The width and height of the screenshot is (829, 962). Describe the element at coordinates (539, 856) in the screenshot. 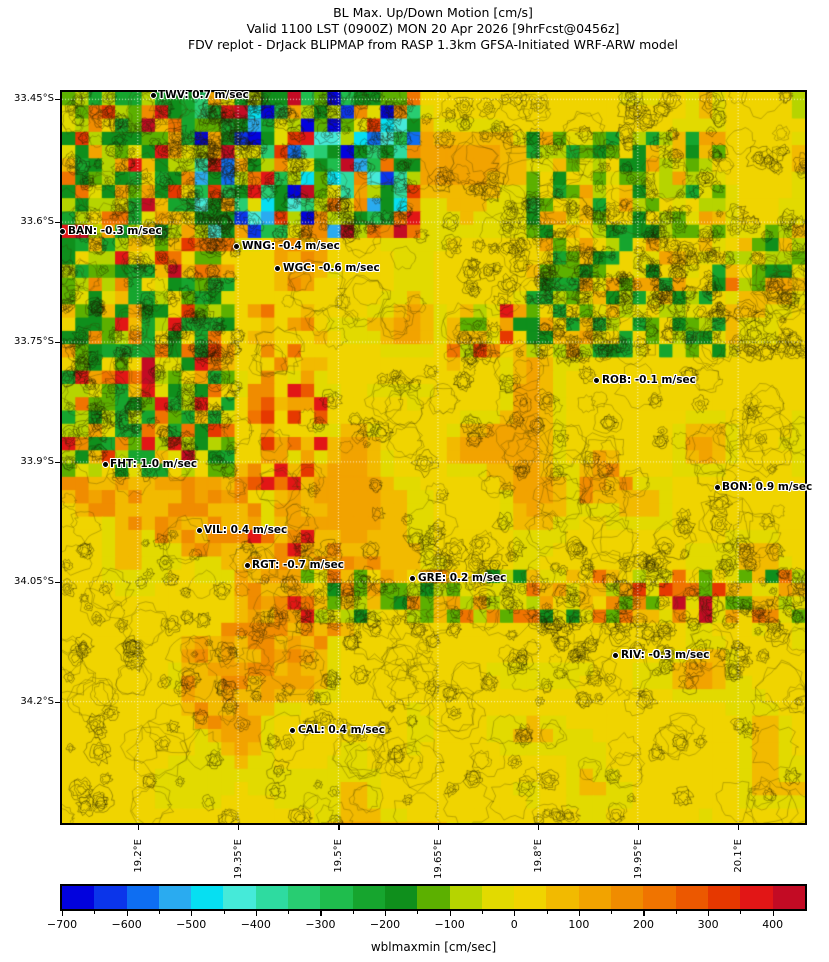

I see `x-tick-label-text: 19.8°E` at that location.